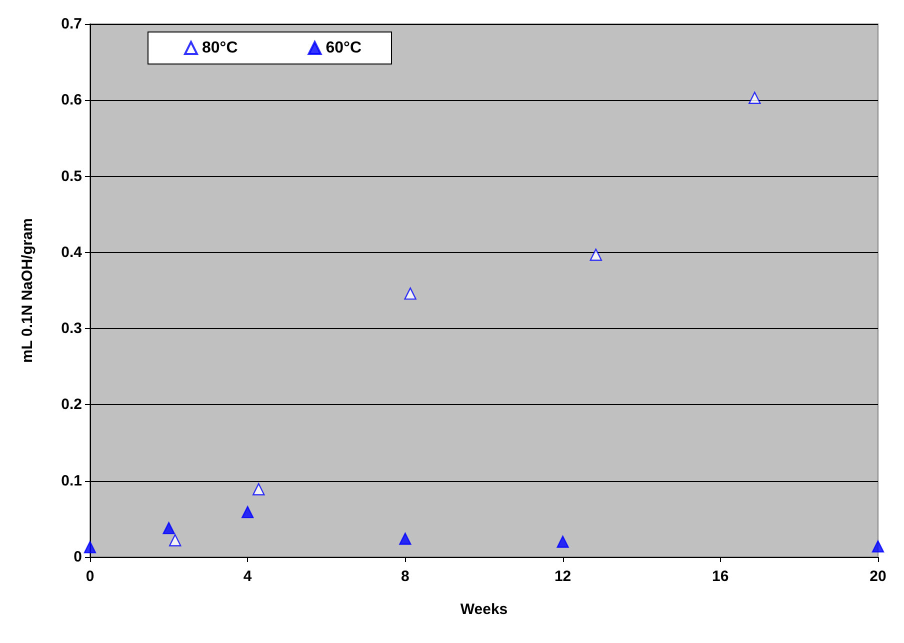 This screenshot has width=904, height=643. What do you see at coordinates (71, 481) in the screenshot?
I see `y-tick-label: 0.1` at bounding box center [71, 481].